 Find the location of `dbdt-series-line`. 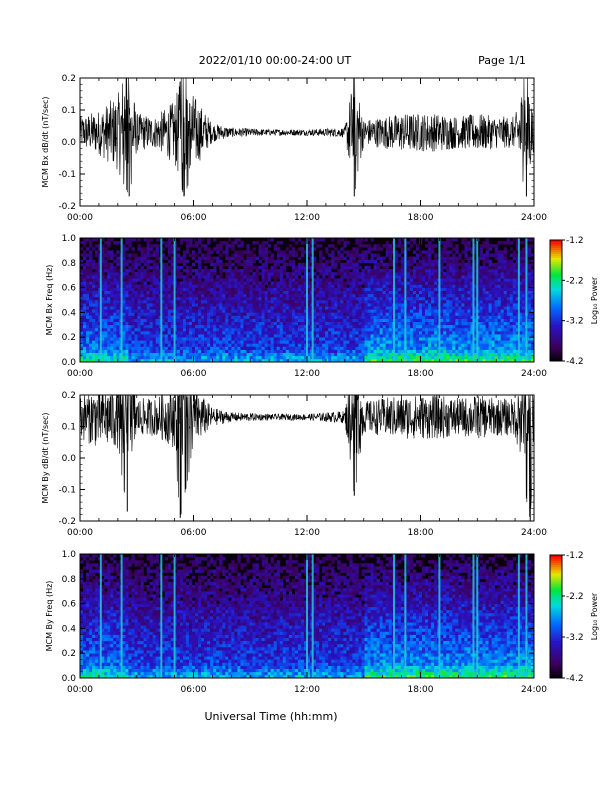

dbdt-series-line is located at coordinates (307, 136).